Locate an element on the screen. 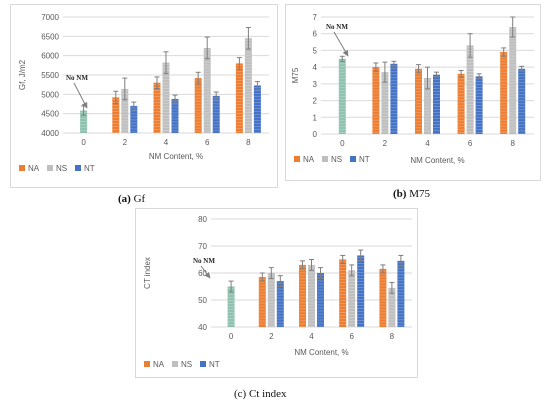 The width and height of the screenshot is (550, 405). legend-entry: NS is located at coordinates (336, 159).